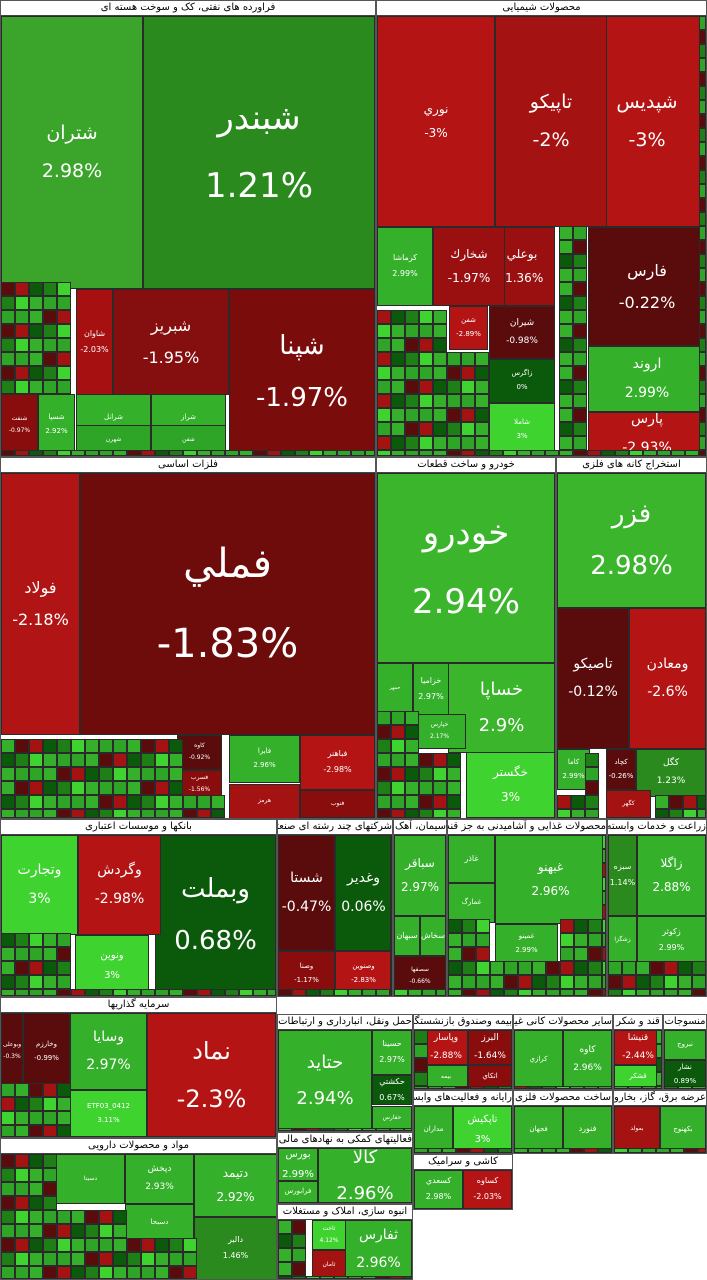  Describe the element at coordinates (235, 1185) in the screenshot. I see `stock-tile: دتيمد 2.92%` at that location.